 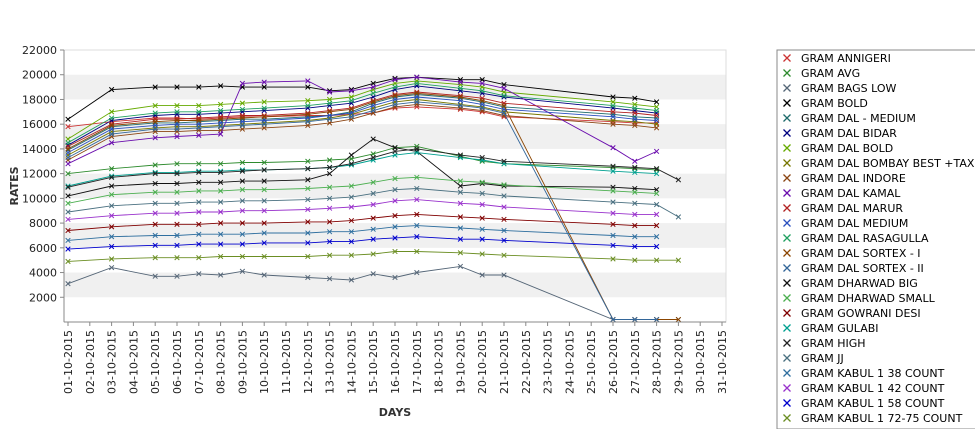 What do you see at coordinates (882, 418) in the screenshot?
I see `legend-label: GRAM KABUL 1 72-75 COUNT` at bounding box center [882, 418].